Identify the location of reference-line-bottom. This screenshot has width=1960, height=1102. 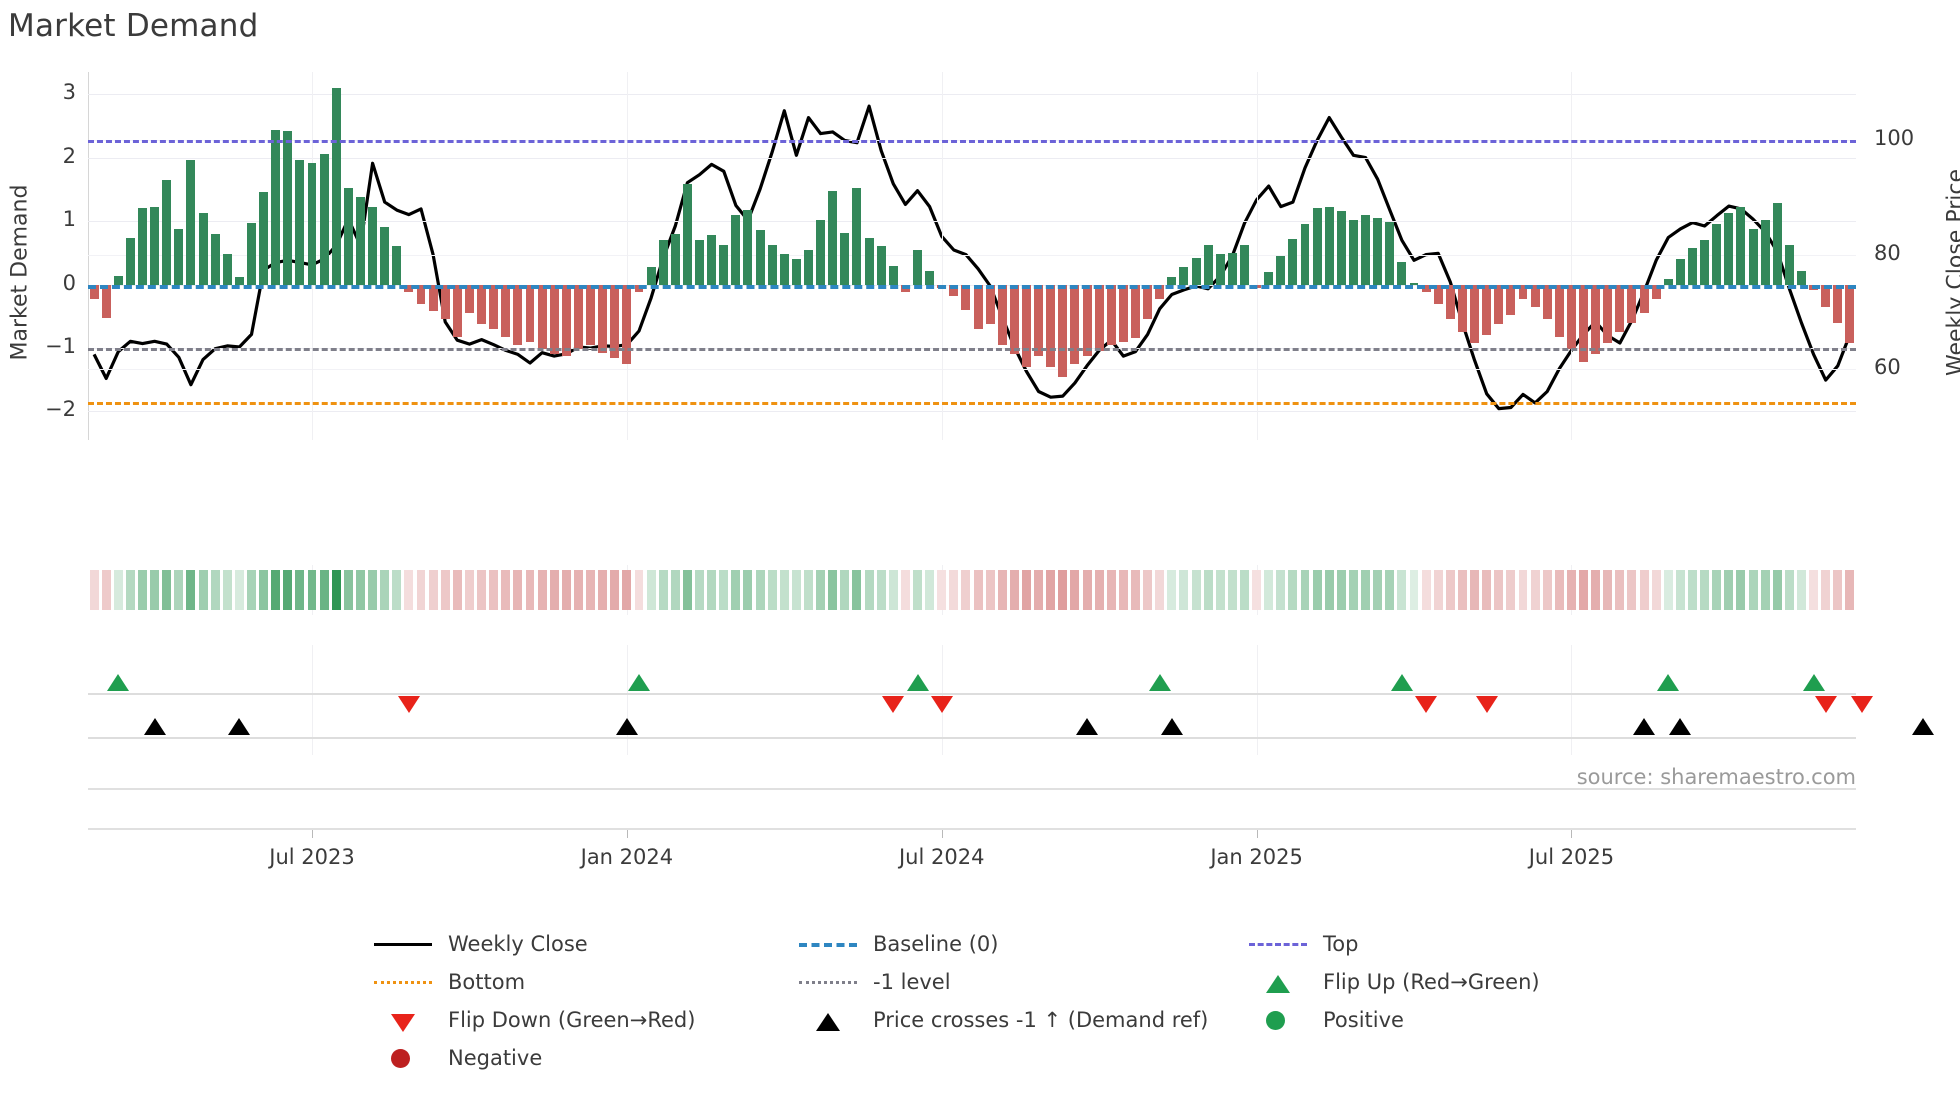
(972, 403).